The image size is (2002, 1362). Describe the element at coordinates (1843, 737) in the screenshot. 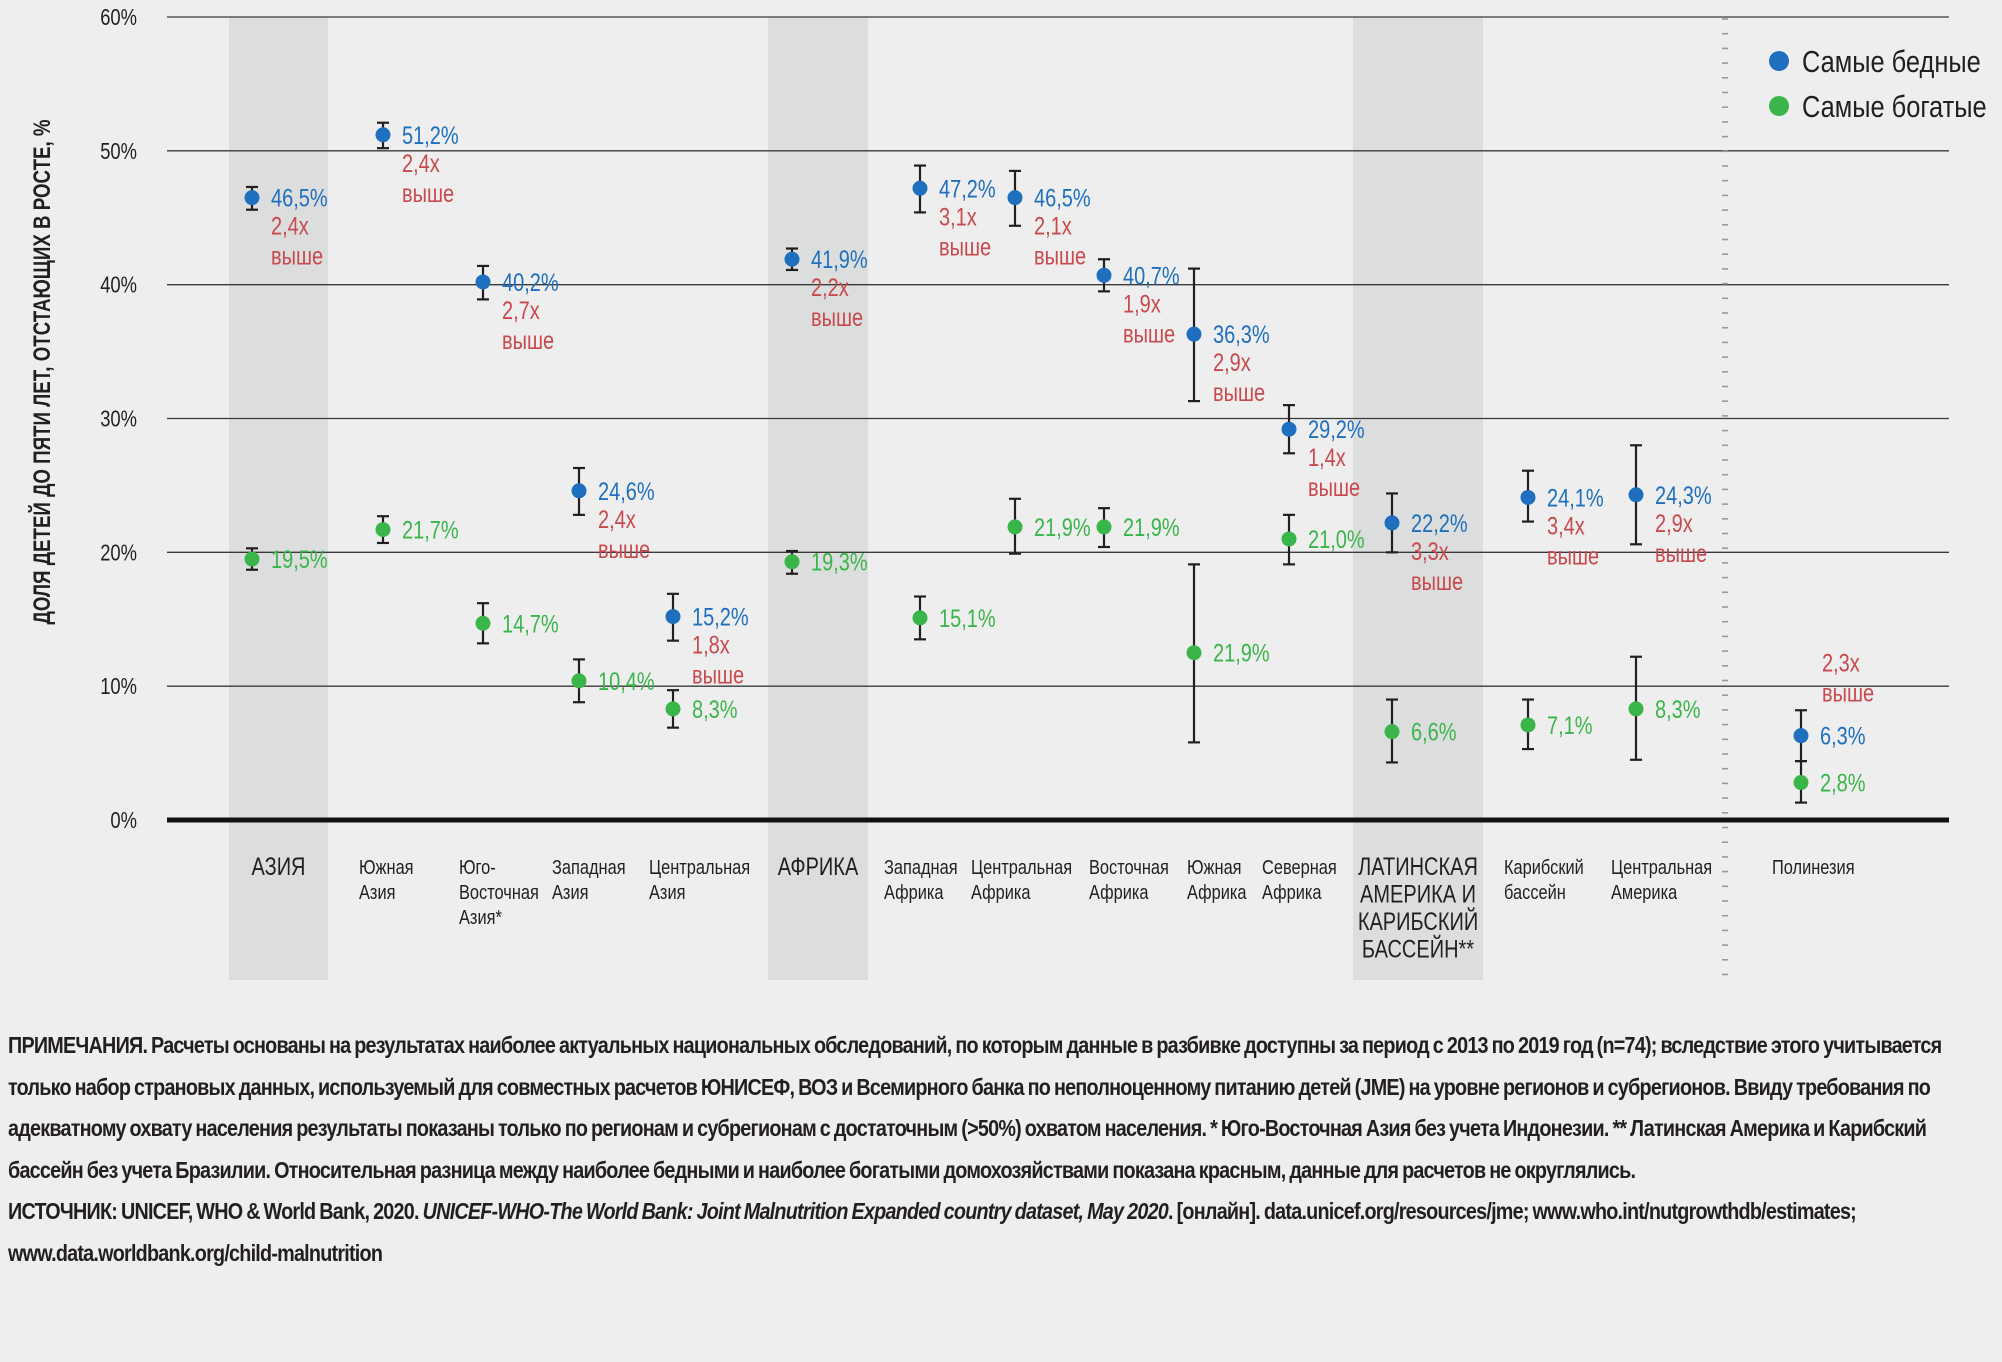

I see `poorest-value-label: 6,3%` at that location.